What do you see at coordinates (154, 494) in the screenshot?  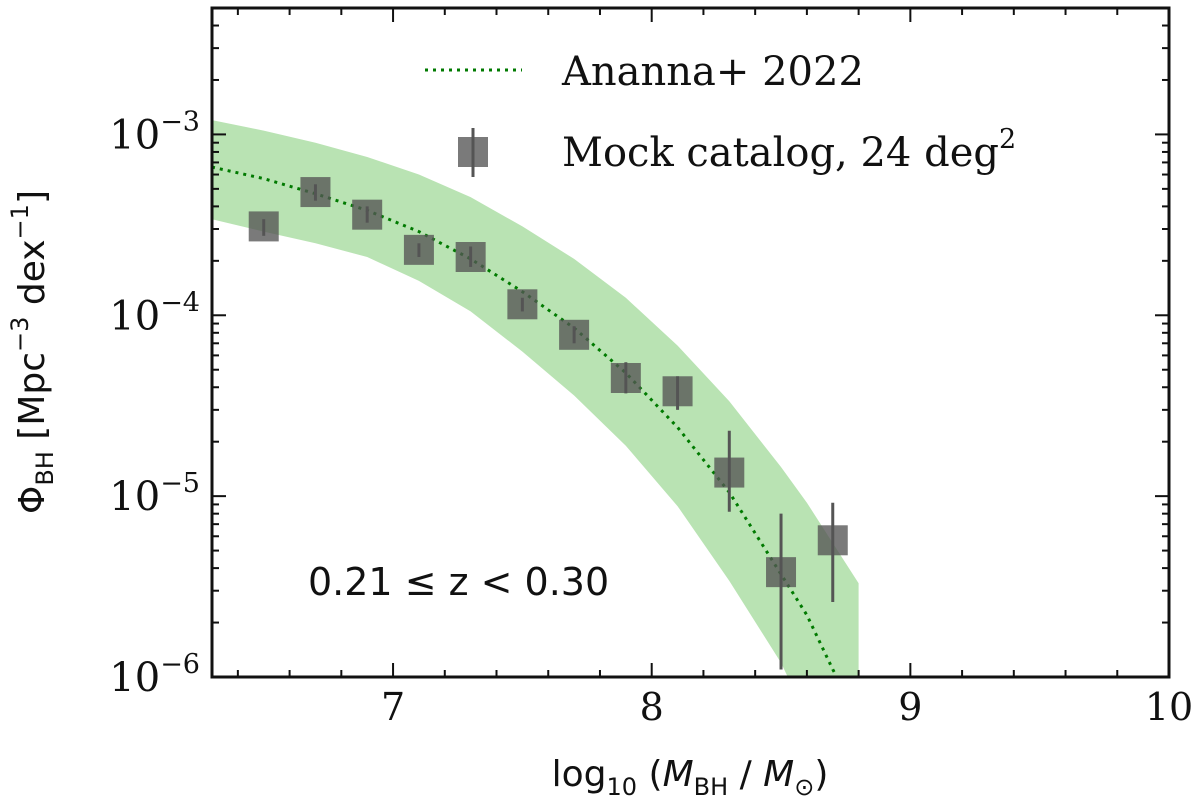 I see `y-tick-label: 10⁻⁵` at bounding box center [154, 494].